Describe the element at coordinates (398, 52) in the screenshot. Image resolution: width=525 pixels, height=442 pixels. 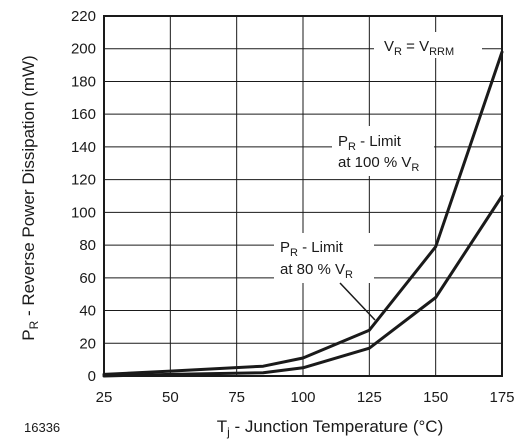
I see `annotation-vr-as: R` at that location.